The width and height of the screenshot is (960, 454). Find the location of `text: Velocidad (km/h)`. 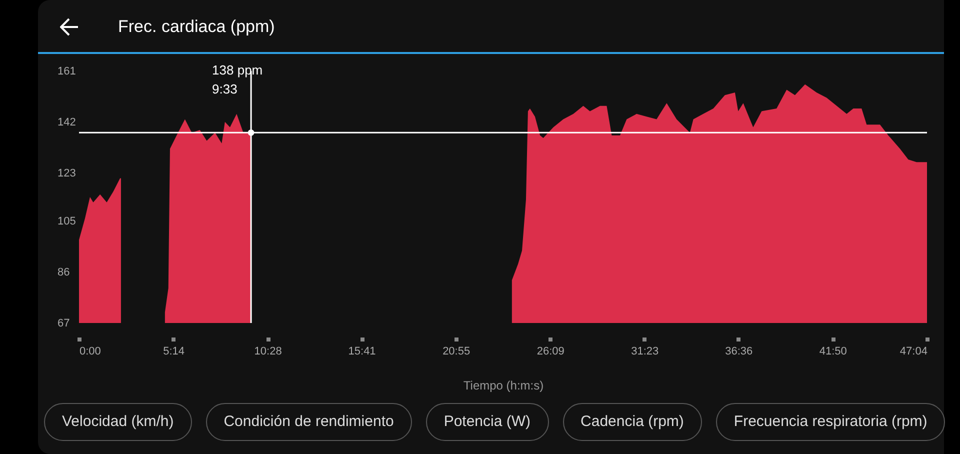

text: Velocidad (km/h) is located at coordinates (118, 422).